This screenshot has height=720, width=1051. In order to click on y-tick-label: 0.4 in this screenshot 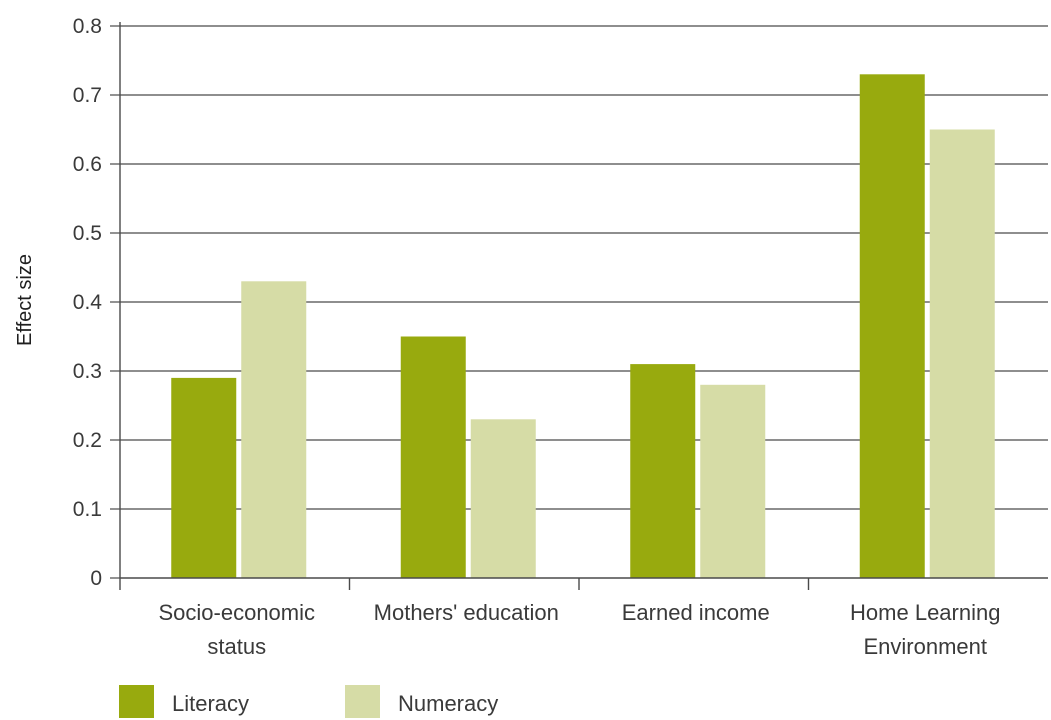, I will do `click(88, 302)`.